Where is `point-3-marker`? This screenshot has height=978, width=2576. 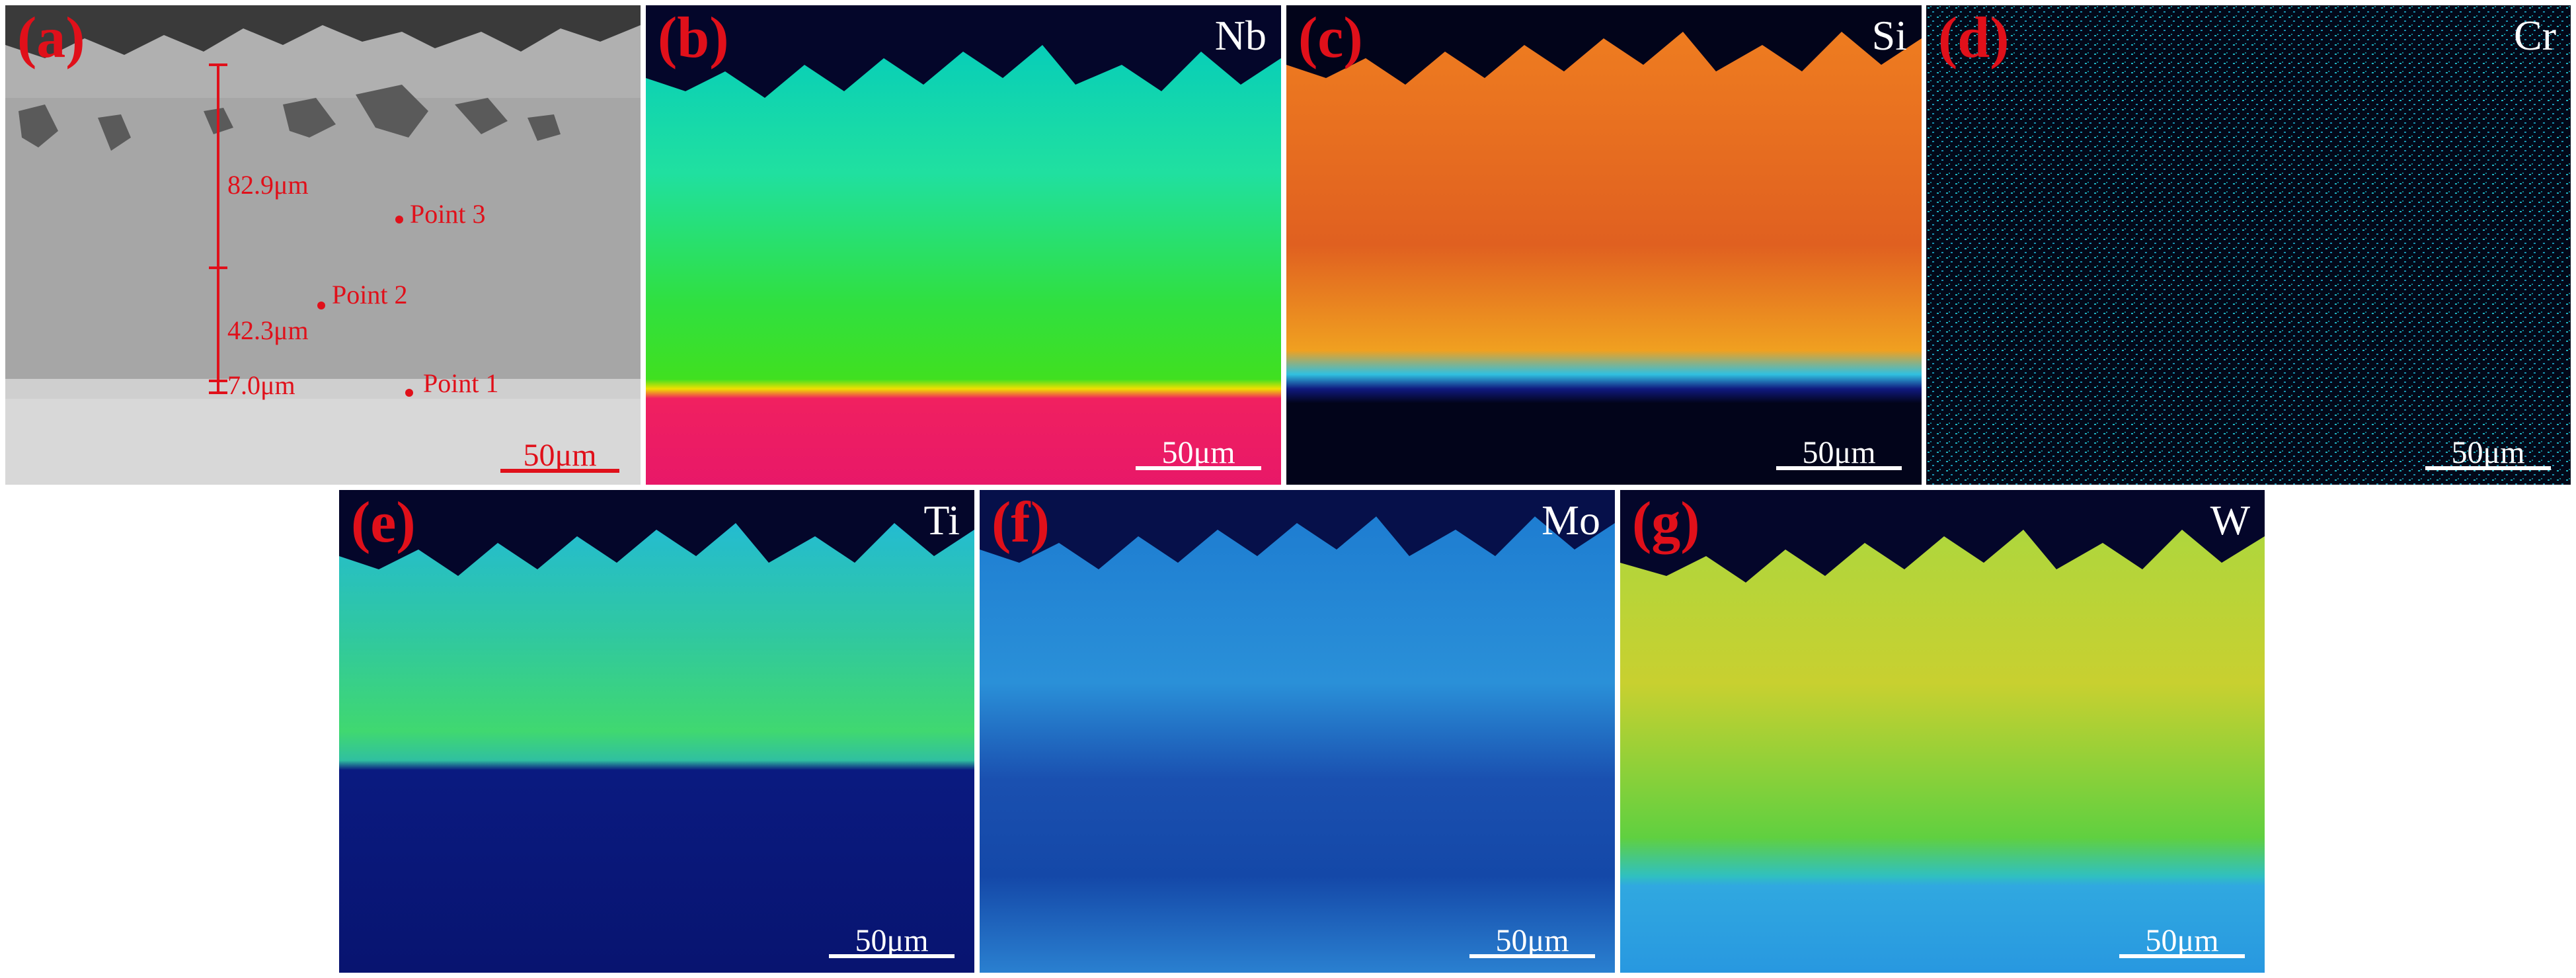
point-3-marker is located at coordinates (399, 220).